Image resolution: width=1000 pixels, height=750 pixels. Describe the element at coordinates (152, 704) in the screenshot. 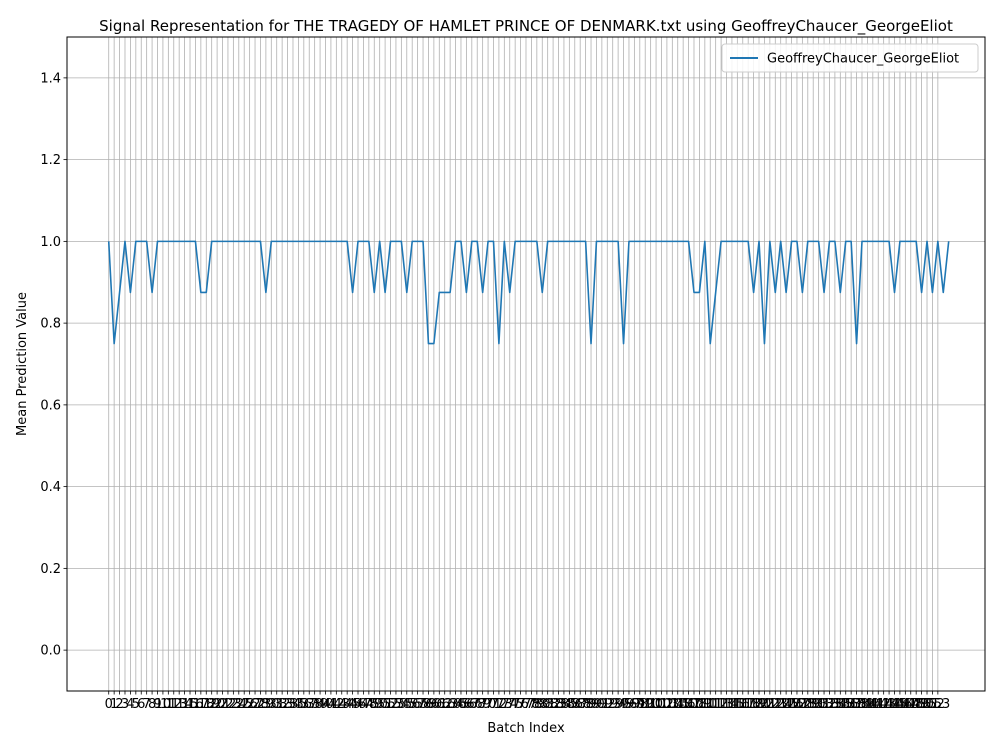

I see `x-tick-label: 8` at that location.